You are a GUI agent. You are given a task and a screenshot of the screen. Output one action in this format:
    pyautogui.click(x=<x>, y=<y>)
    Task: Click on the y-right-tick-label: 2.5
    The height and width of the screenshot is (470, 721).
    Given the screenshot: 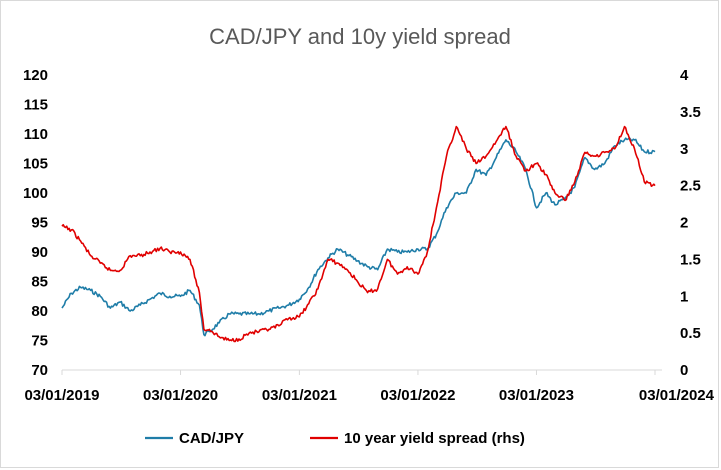 What is the action you would take?
    pyautogui.click(x=690, y=186)
    